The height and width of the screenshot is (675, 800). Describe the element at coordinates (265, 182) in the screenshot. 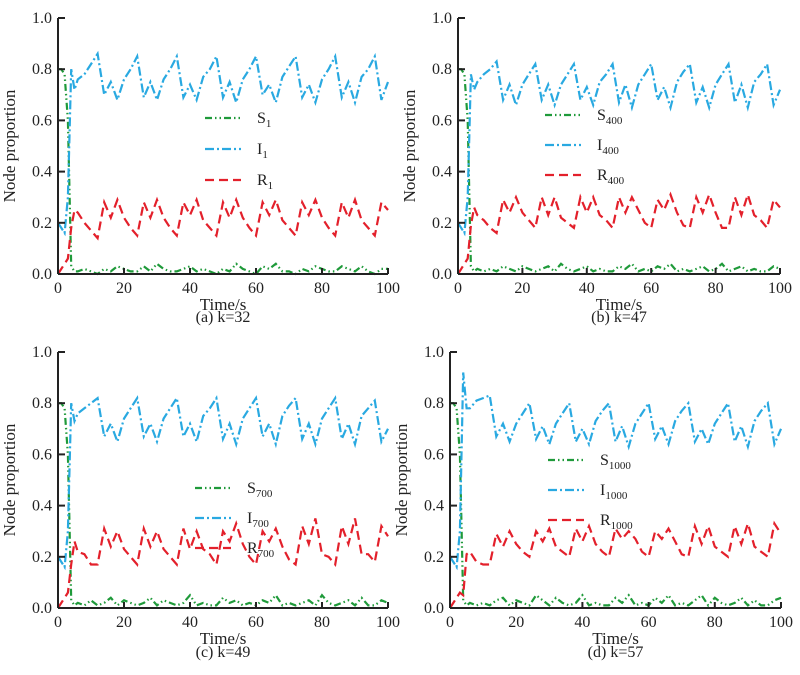

I see `legend-label-R: R1` at that location.